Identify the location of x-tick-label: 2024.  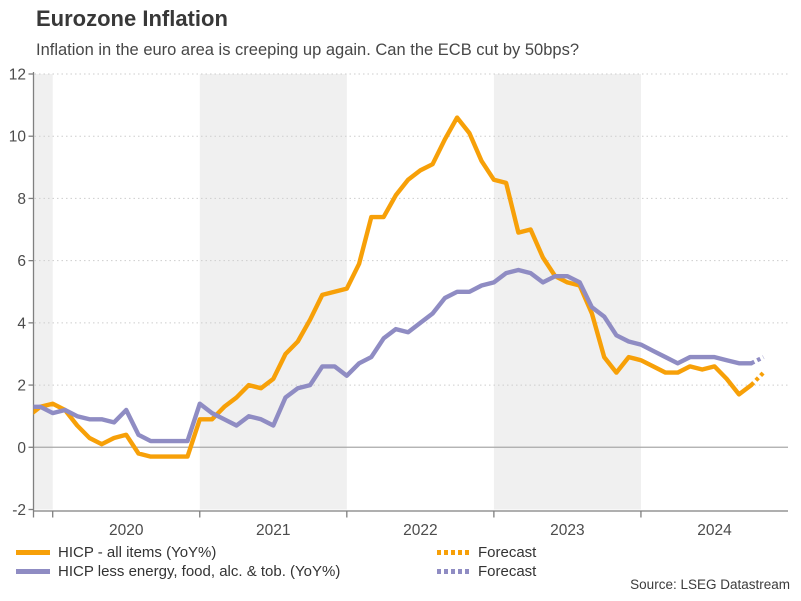
(714, 530).